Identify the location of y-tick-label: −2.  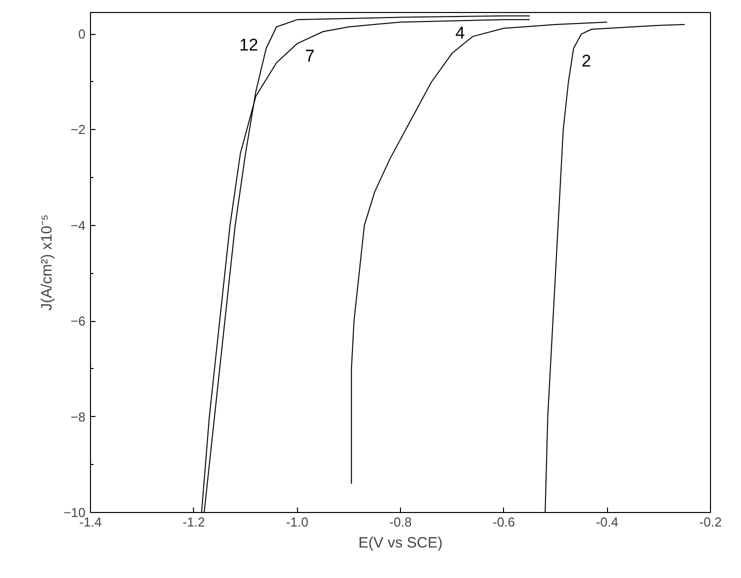
(78, 130).